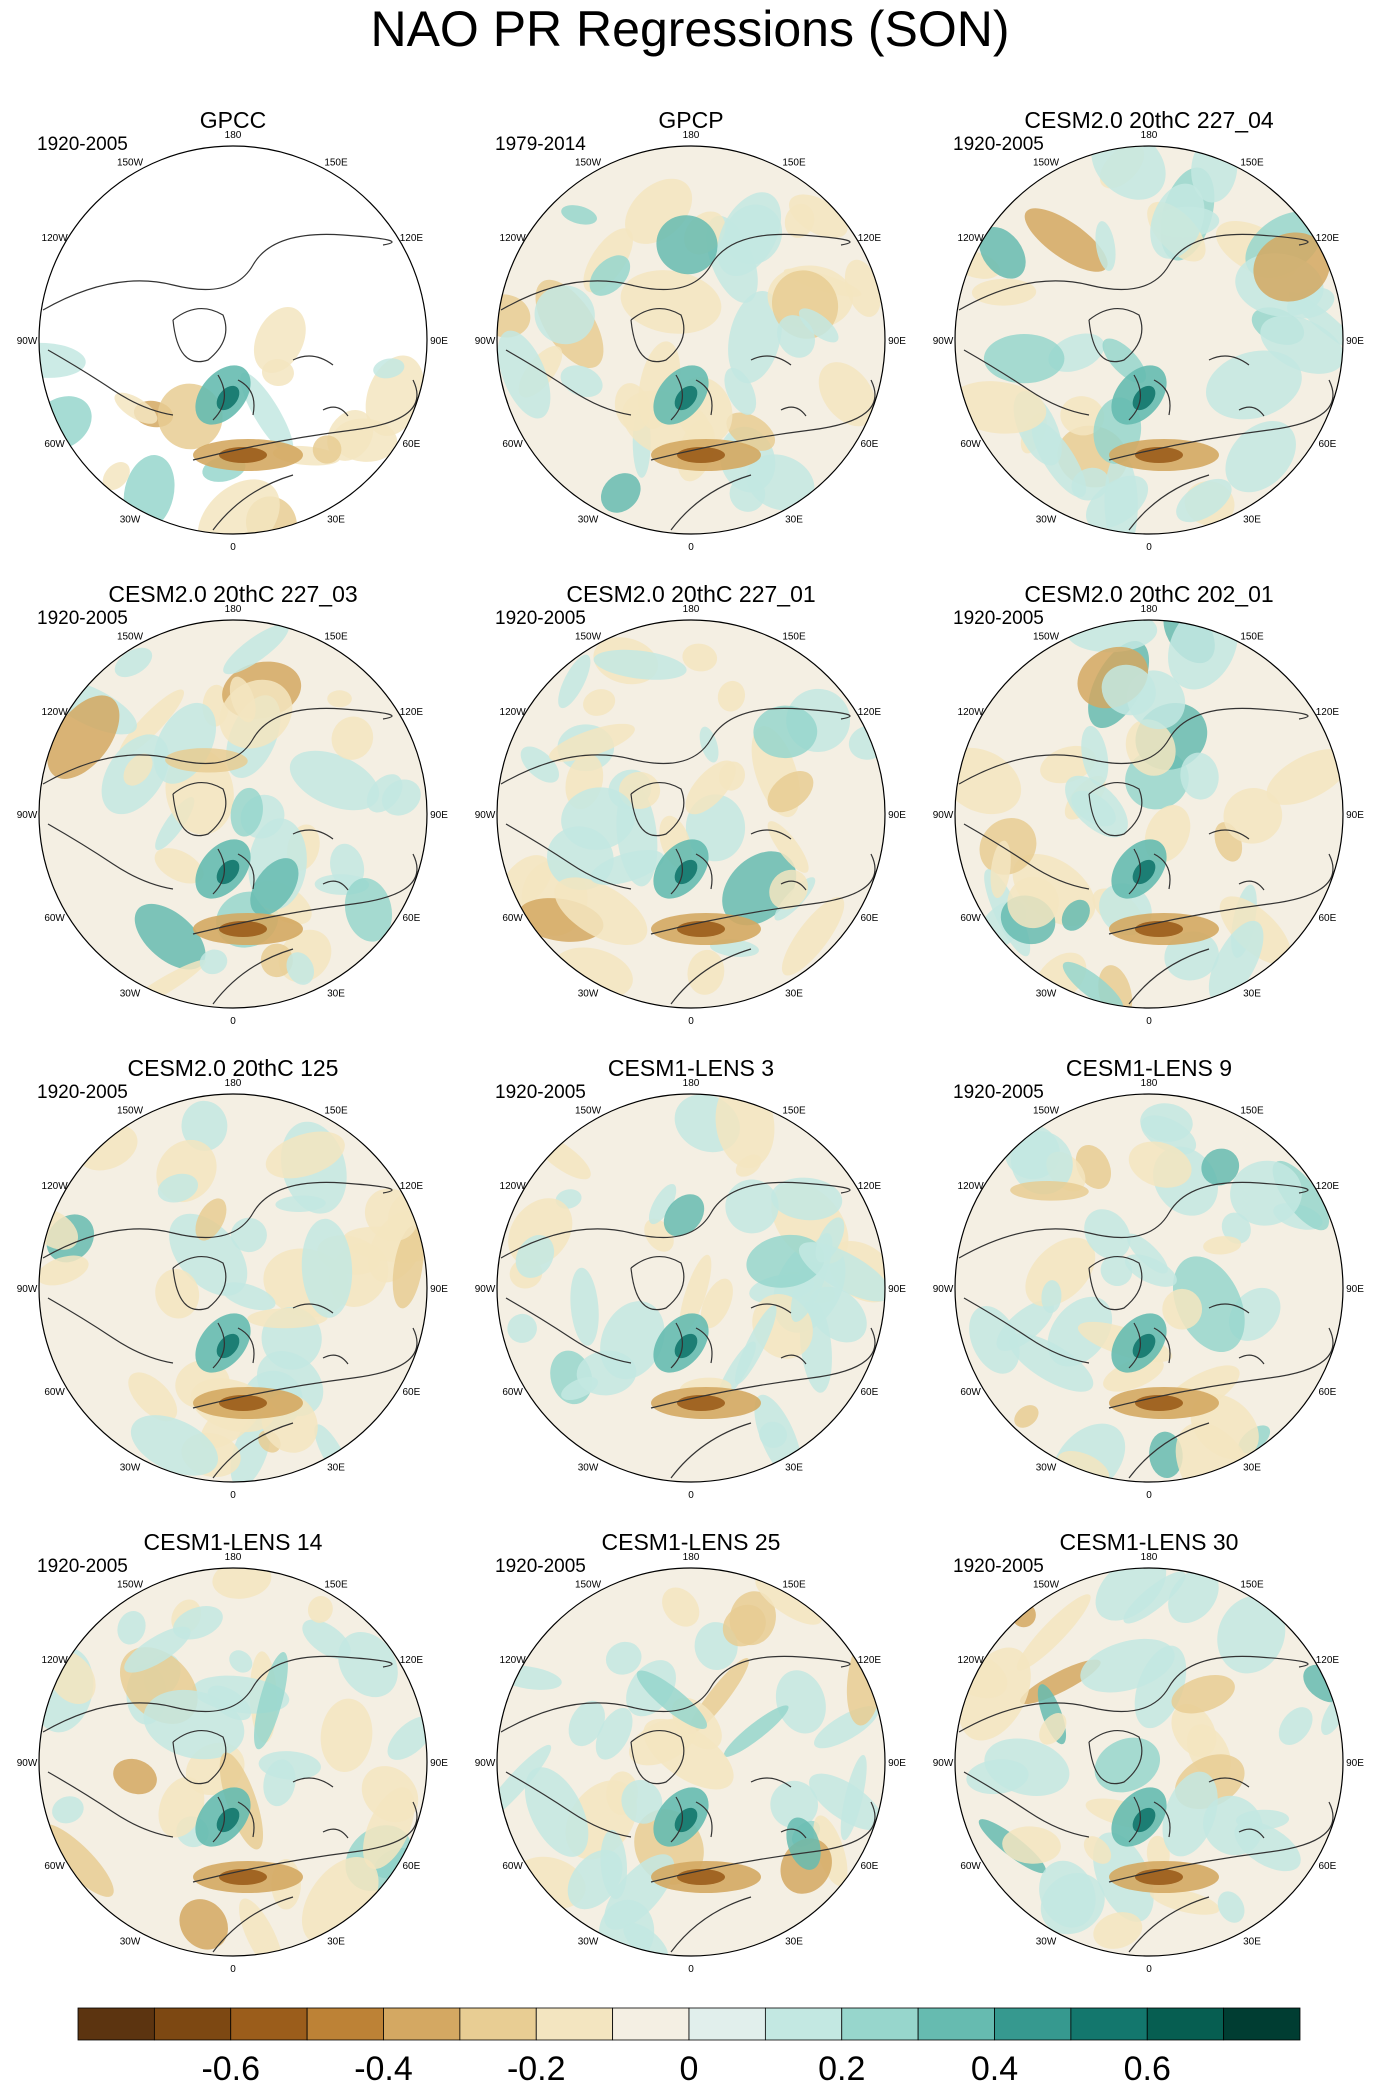 This screenshot has width=1380, height=2086. What do you see at coordinates (1148, 594) in the screenshot?
I see `panel-title: CESM2.0 20thC 202_01` at bounding box center [1148, 594].